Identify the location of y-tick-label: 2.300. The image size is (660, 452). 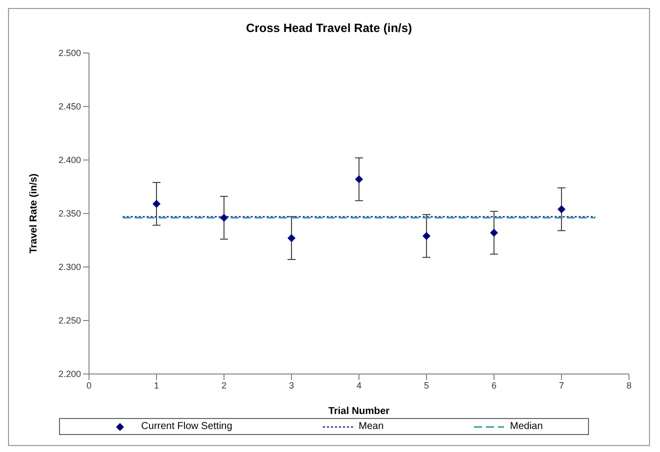
(69, 267).